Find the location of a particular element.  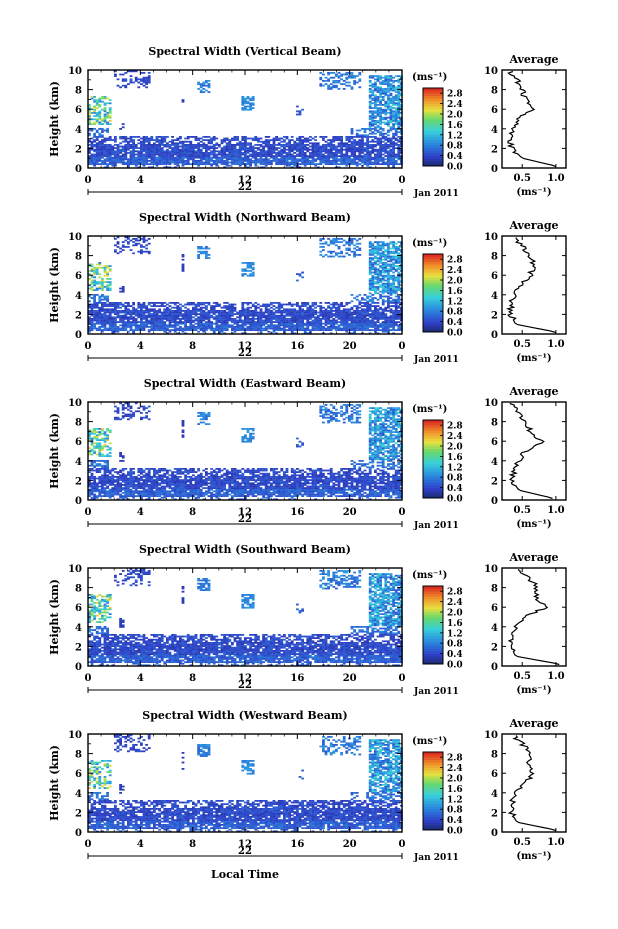

profile-frame is located at coordinates (534, 119).